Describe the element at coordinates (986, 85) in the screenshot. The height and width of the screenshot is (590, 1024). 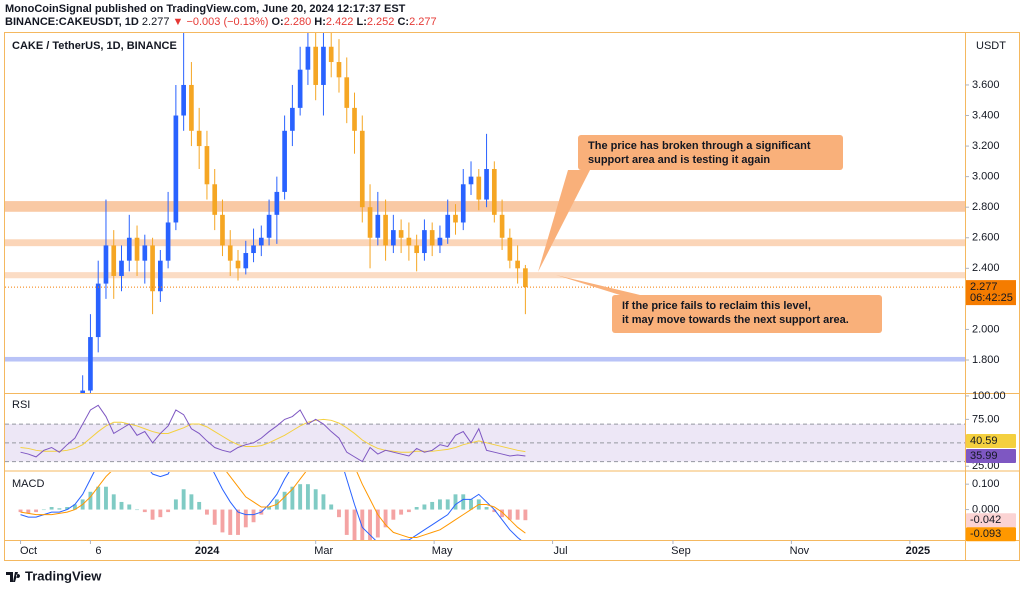
I see `y-tick-label: 3.600` at that location.